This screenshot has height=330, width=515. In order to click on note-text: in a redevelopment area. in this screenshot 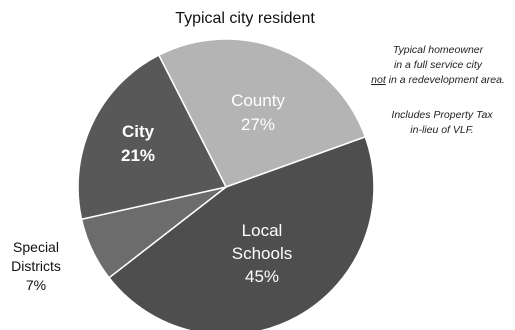, I will do `click(445, 80)`.